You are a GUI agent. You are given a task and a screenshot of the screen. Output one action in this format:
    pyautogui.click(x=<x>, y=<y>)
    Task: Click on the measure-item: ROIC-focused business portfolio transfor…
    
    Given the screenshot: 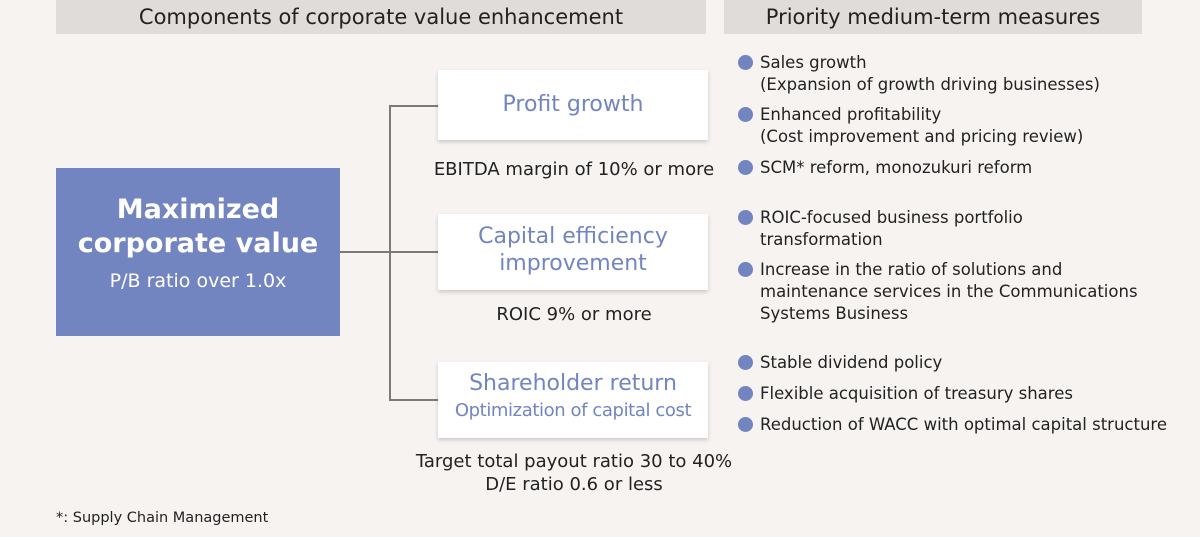 What is the action you would take?
    pyautogui.click(x=938, y=229)
    